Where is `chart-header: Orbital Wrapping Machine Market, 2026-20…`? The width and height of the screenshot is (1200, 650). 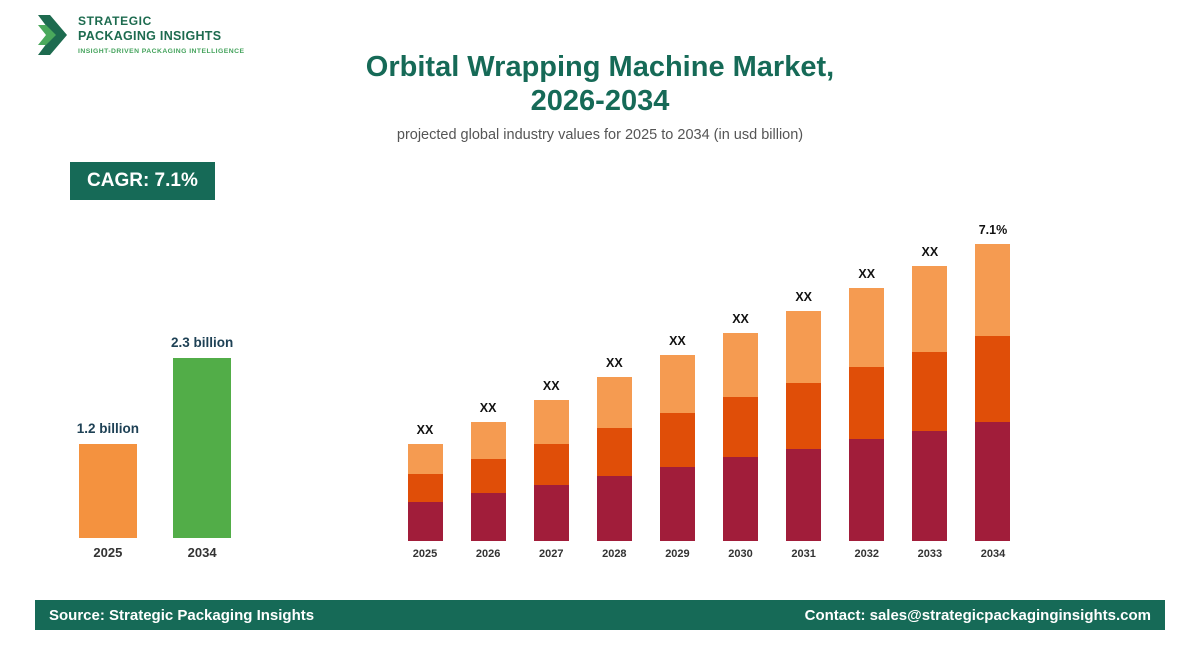
chart-header: Orbital Wrapping Machine Market, 2026-20… is located at coordinates (600, 96).